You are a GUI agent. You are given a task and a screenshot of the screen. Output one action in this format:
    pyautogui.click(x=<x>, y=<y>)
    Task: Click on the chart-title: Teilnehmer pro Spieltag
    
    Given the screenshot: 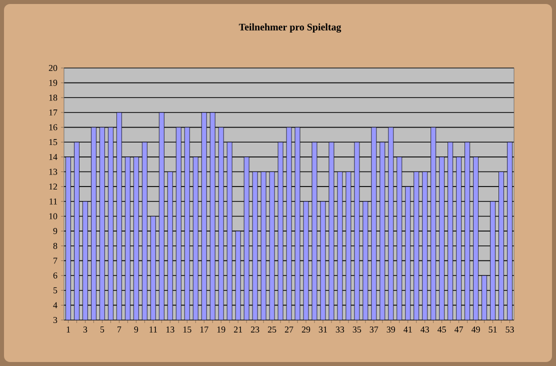 What is the action you would take?
    pyautogui.click(x=290, y=28)
    